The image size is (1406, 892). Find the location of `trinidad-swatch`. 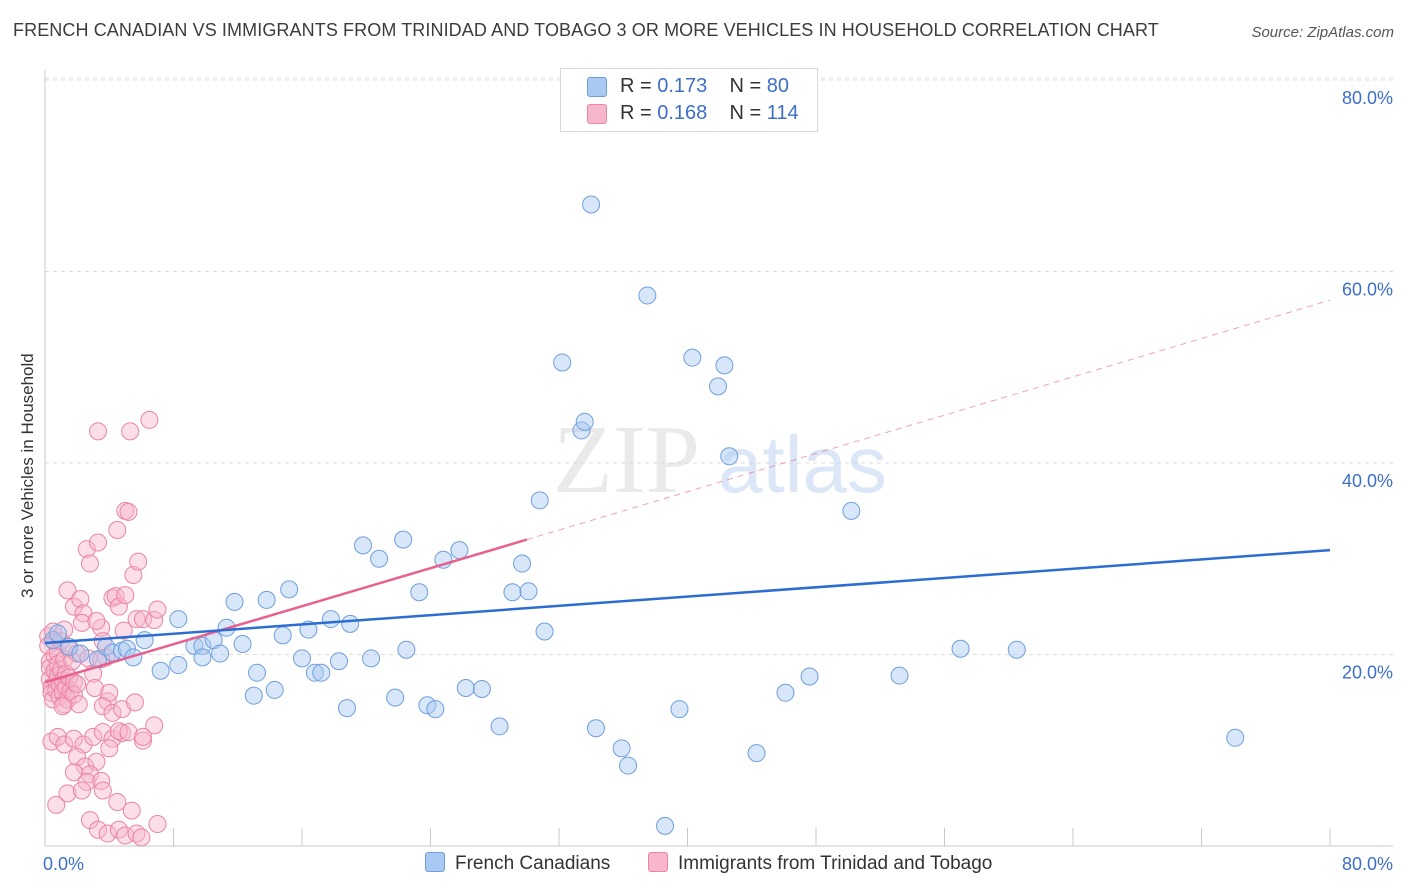

trinidad-swatch is located at coordinates (597, 114).